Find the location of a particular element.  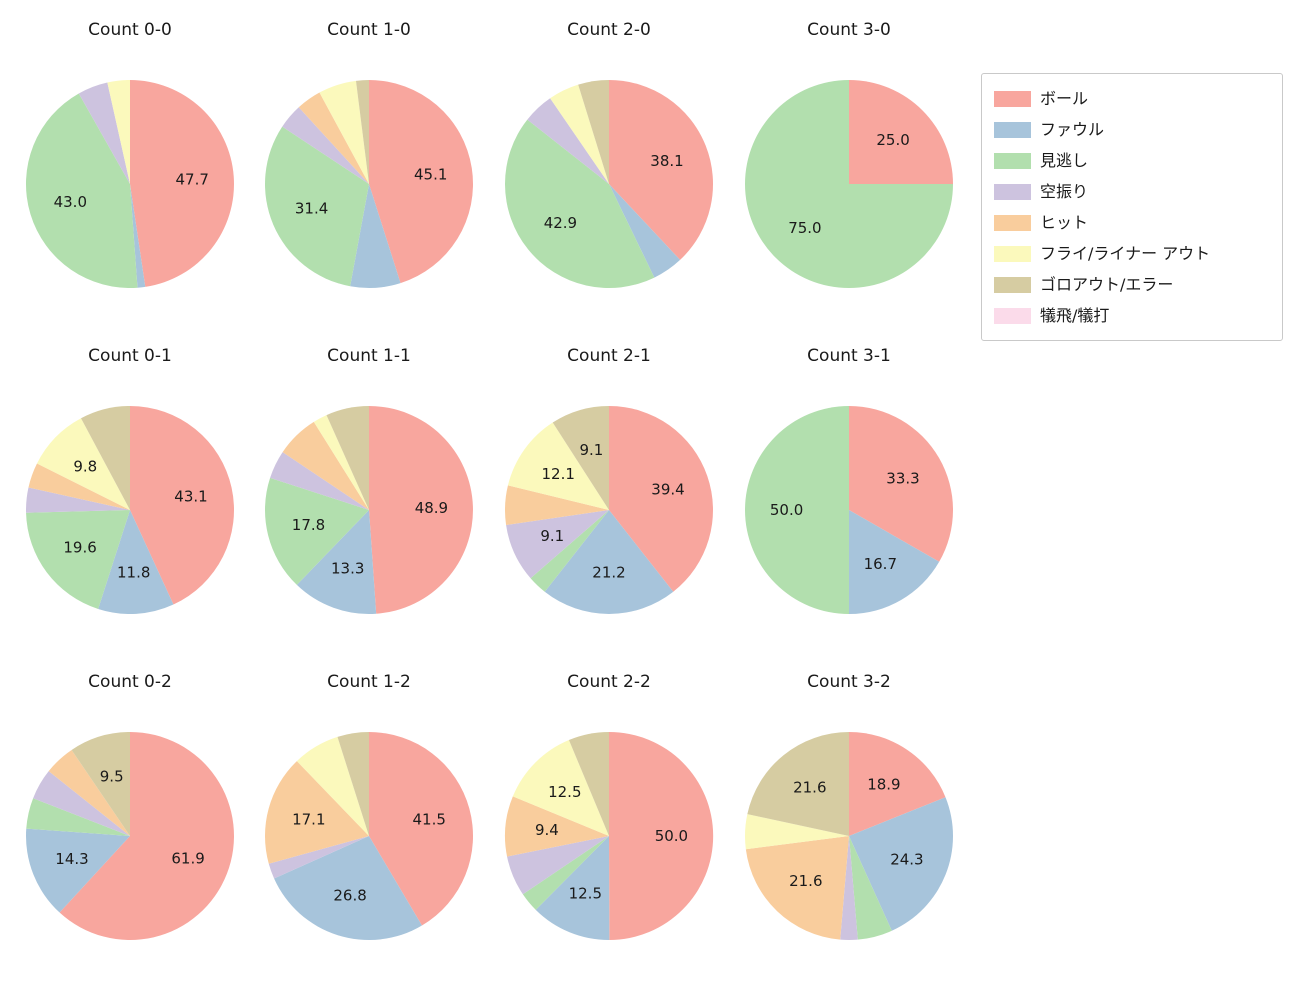

pie-value-label: 45.1 is located at coordinates (430, 174).